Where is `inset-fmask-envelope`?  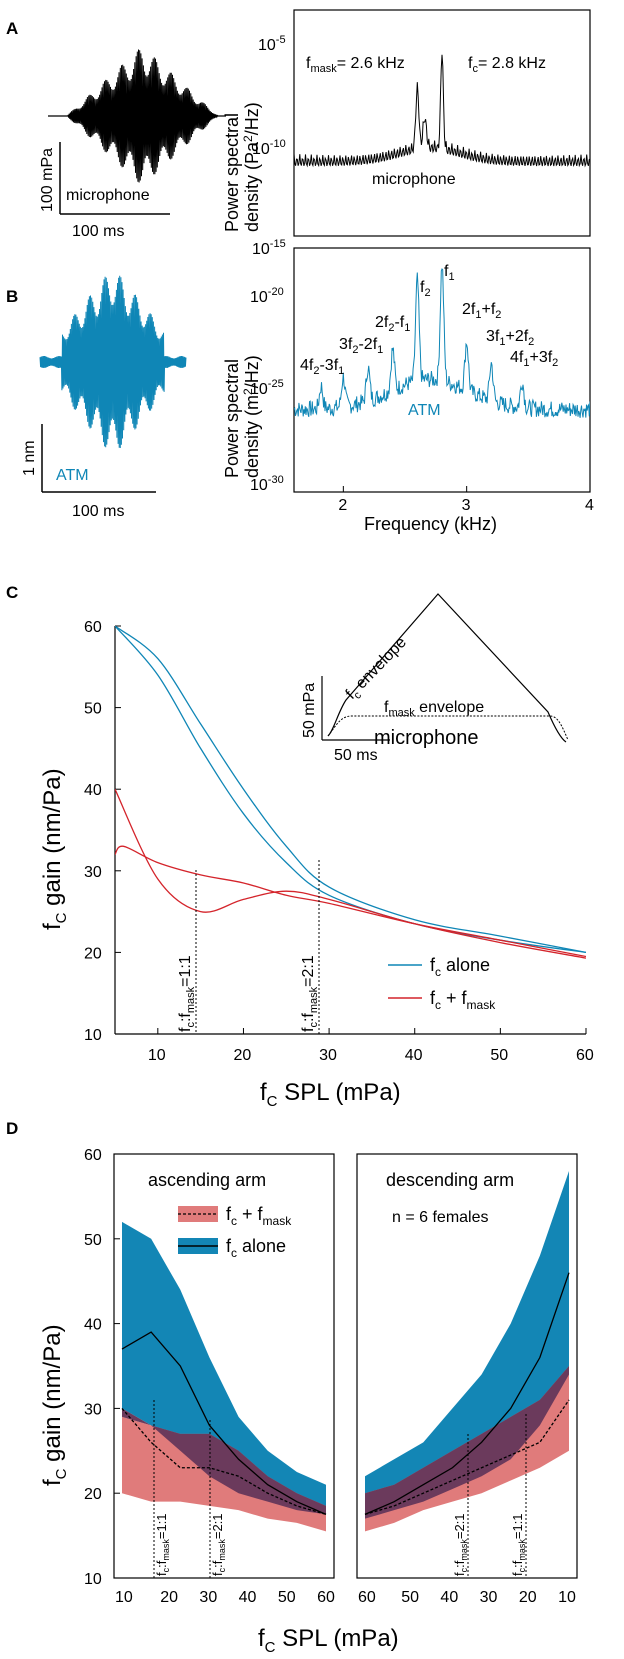
inset-fmask-envelope is located at coordinates (448, 728).